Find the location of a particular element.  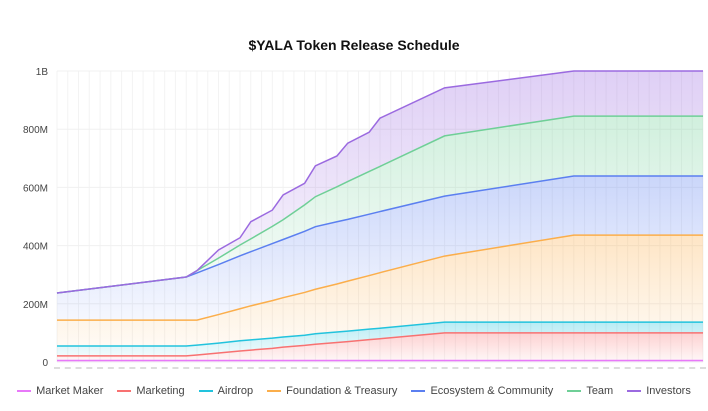

legend-item: Market Maker is located at coordinates (60, 391).